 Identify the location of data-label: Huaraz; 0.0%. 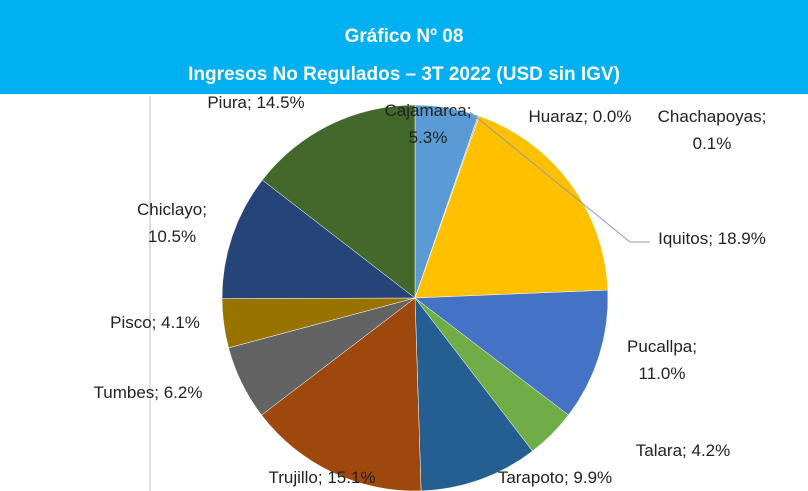
(580, 116).